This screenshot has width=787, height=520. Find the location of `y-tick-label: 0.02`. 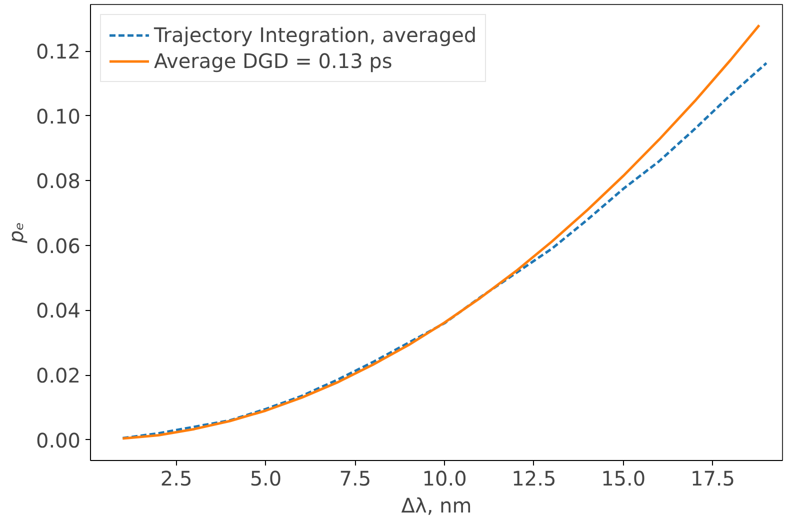

y-tick-label: 0.02 is located at coordinates (58, 376).